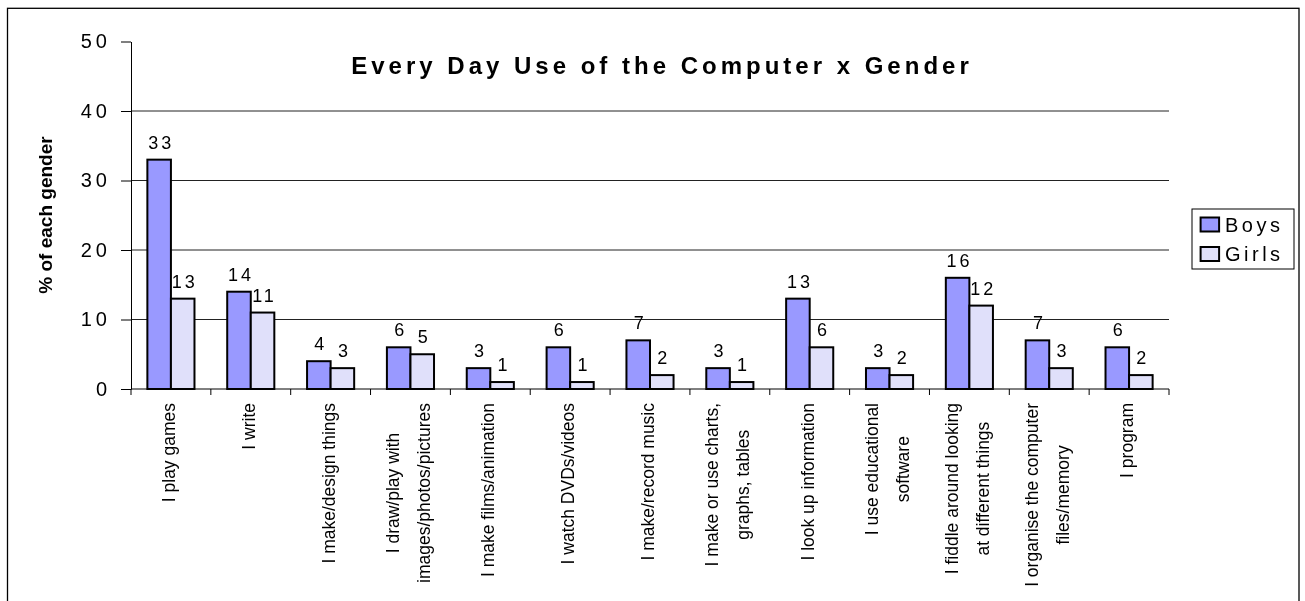  I want to click on x-tick-label: I make/design things, so click(328, 483).